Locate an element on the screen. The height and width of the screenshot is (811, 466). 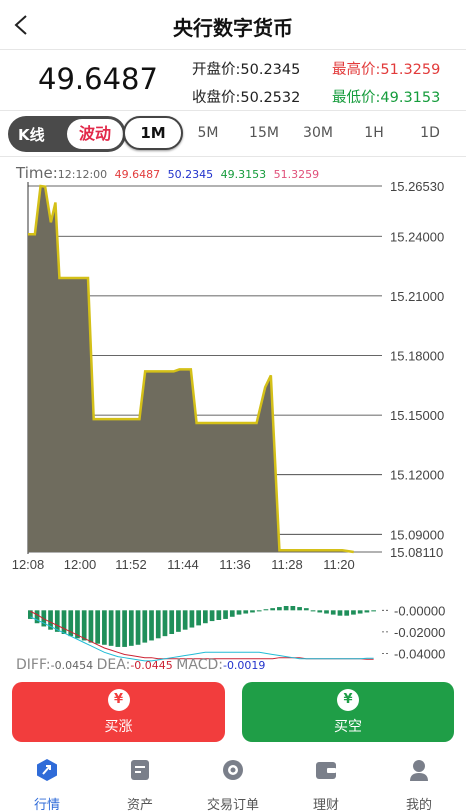
nav-label-finance: 理财 is located at coordinates (325, 804).